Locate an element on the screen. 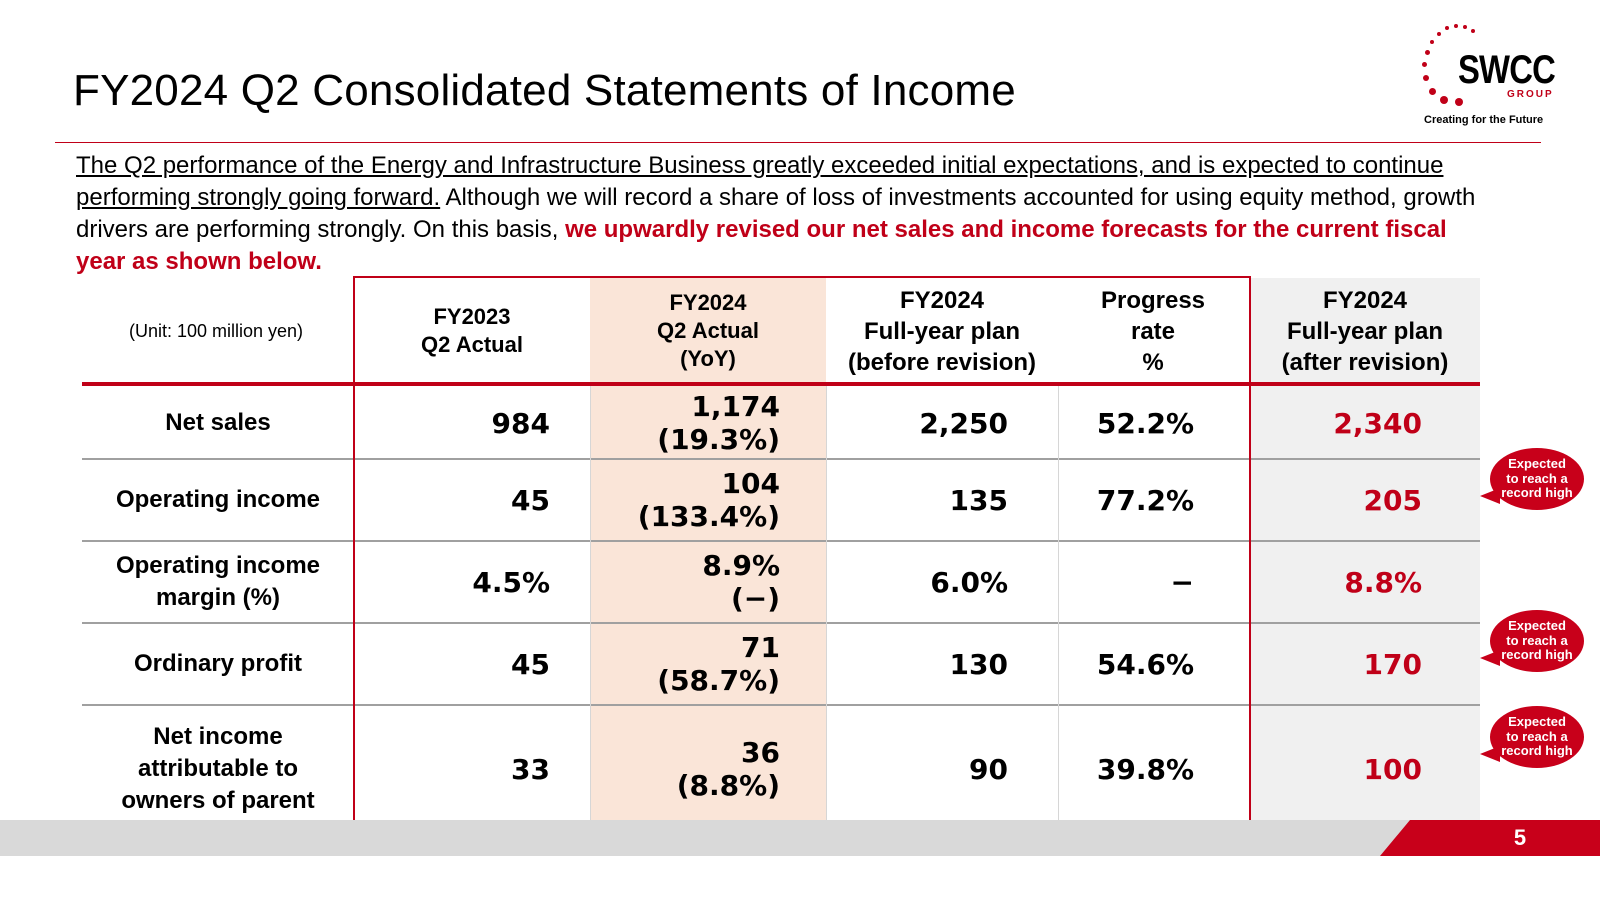  cell-plan-after: 170 is located at coordinates (1392, 664).